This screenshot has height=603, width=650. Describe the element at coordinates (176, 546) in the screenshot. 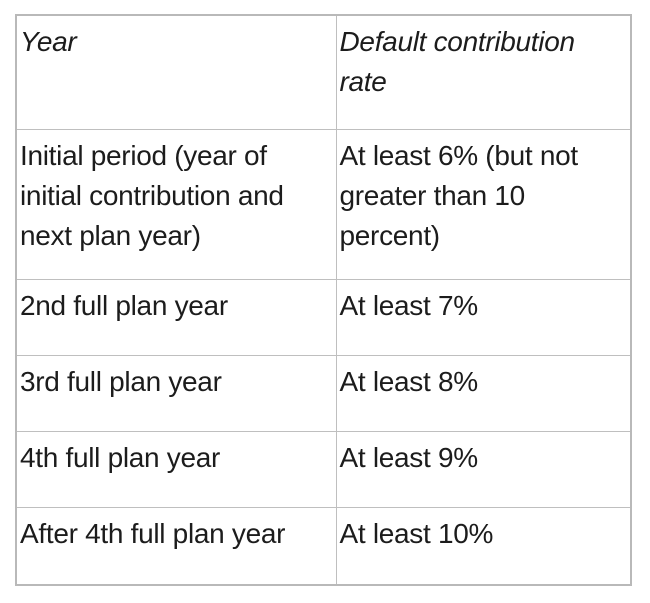

I see `year-cell: After 4th full plan year` at that location.